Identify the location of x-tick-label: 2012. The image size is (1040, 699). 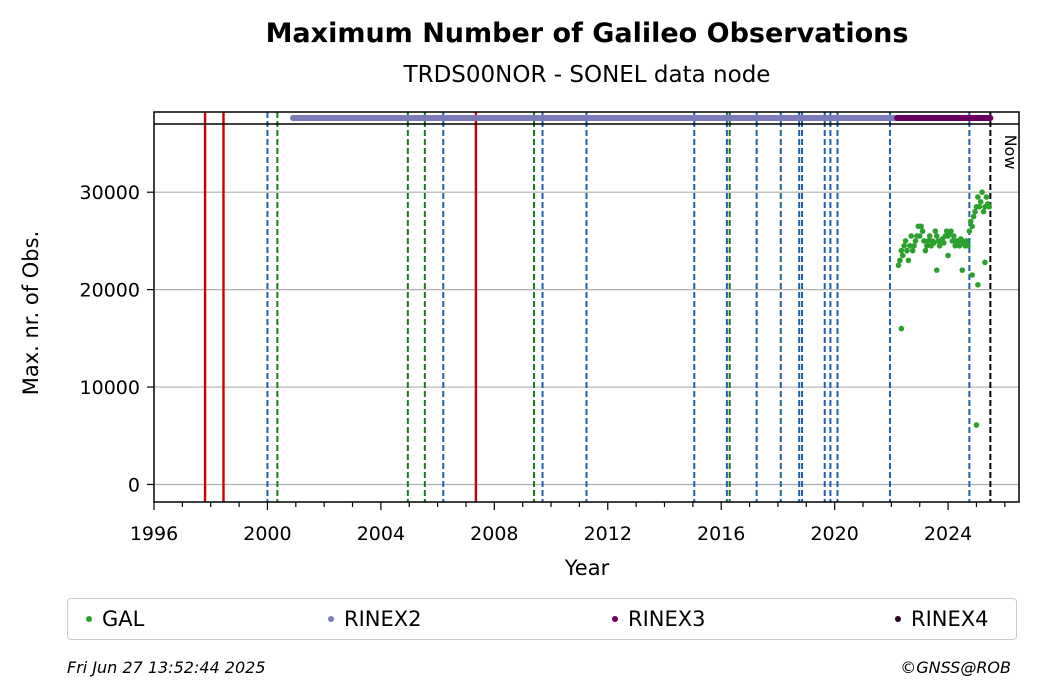
(608, 534).